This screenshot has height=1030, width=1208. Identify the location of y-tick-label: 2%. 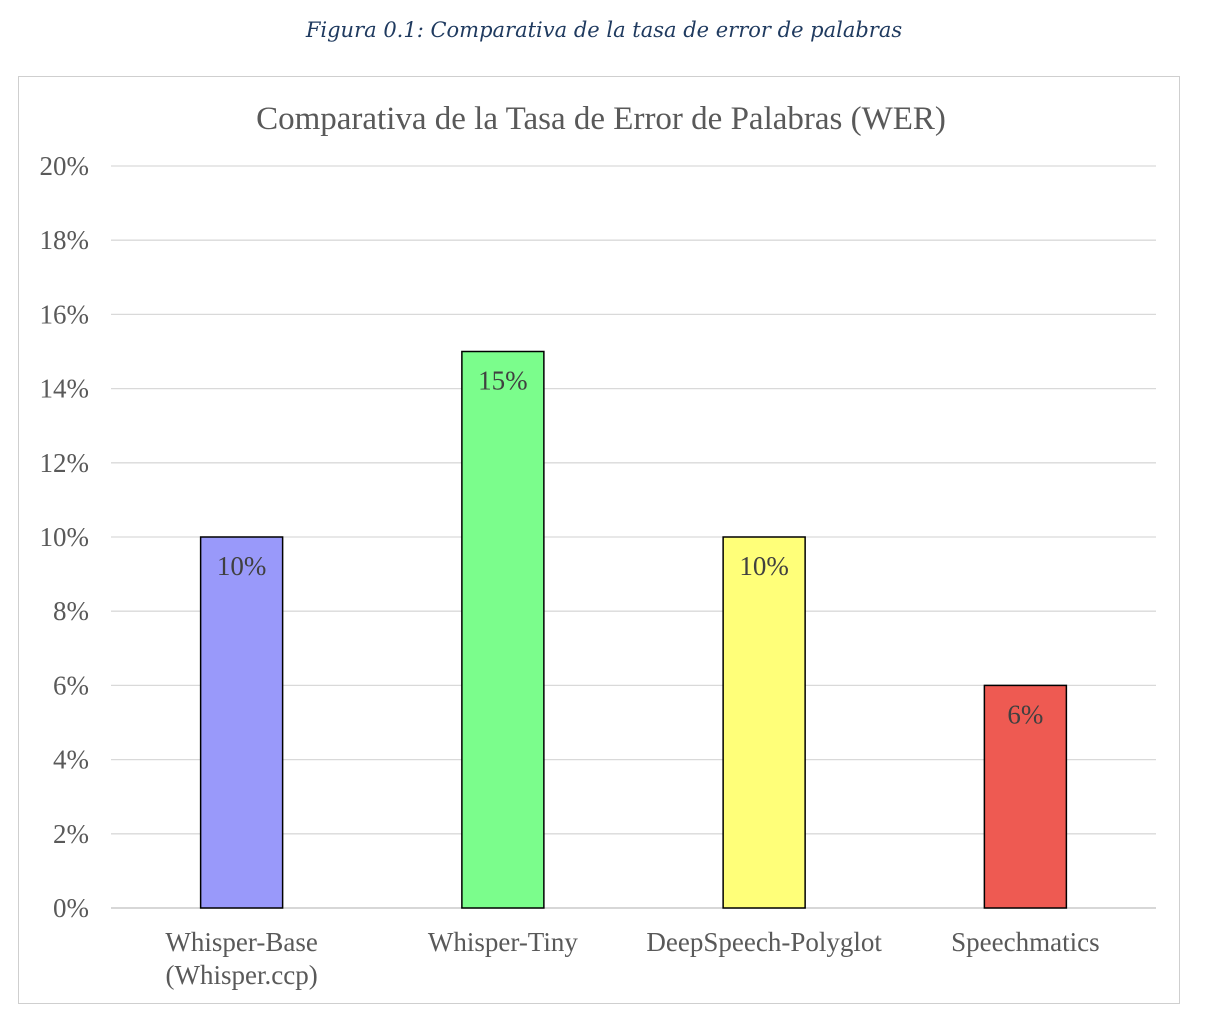
(71, 834).